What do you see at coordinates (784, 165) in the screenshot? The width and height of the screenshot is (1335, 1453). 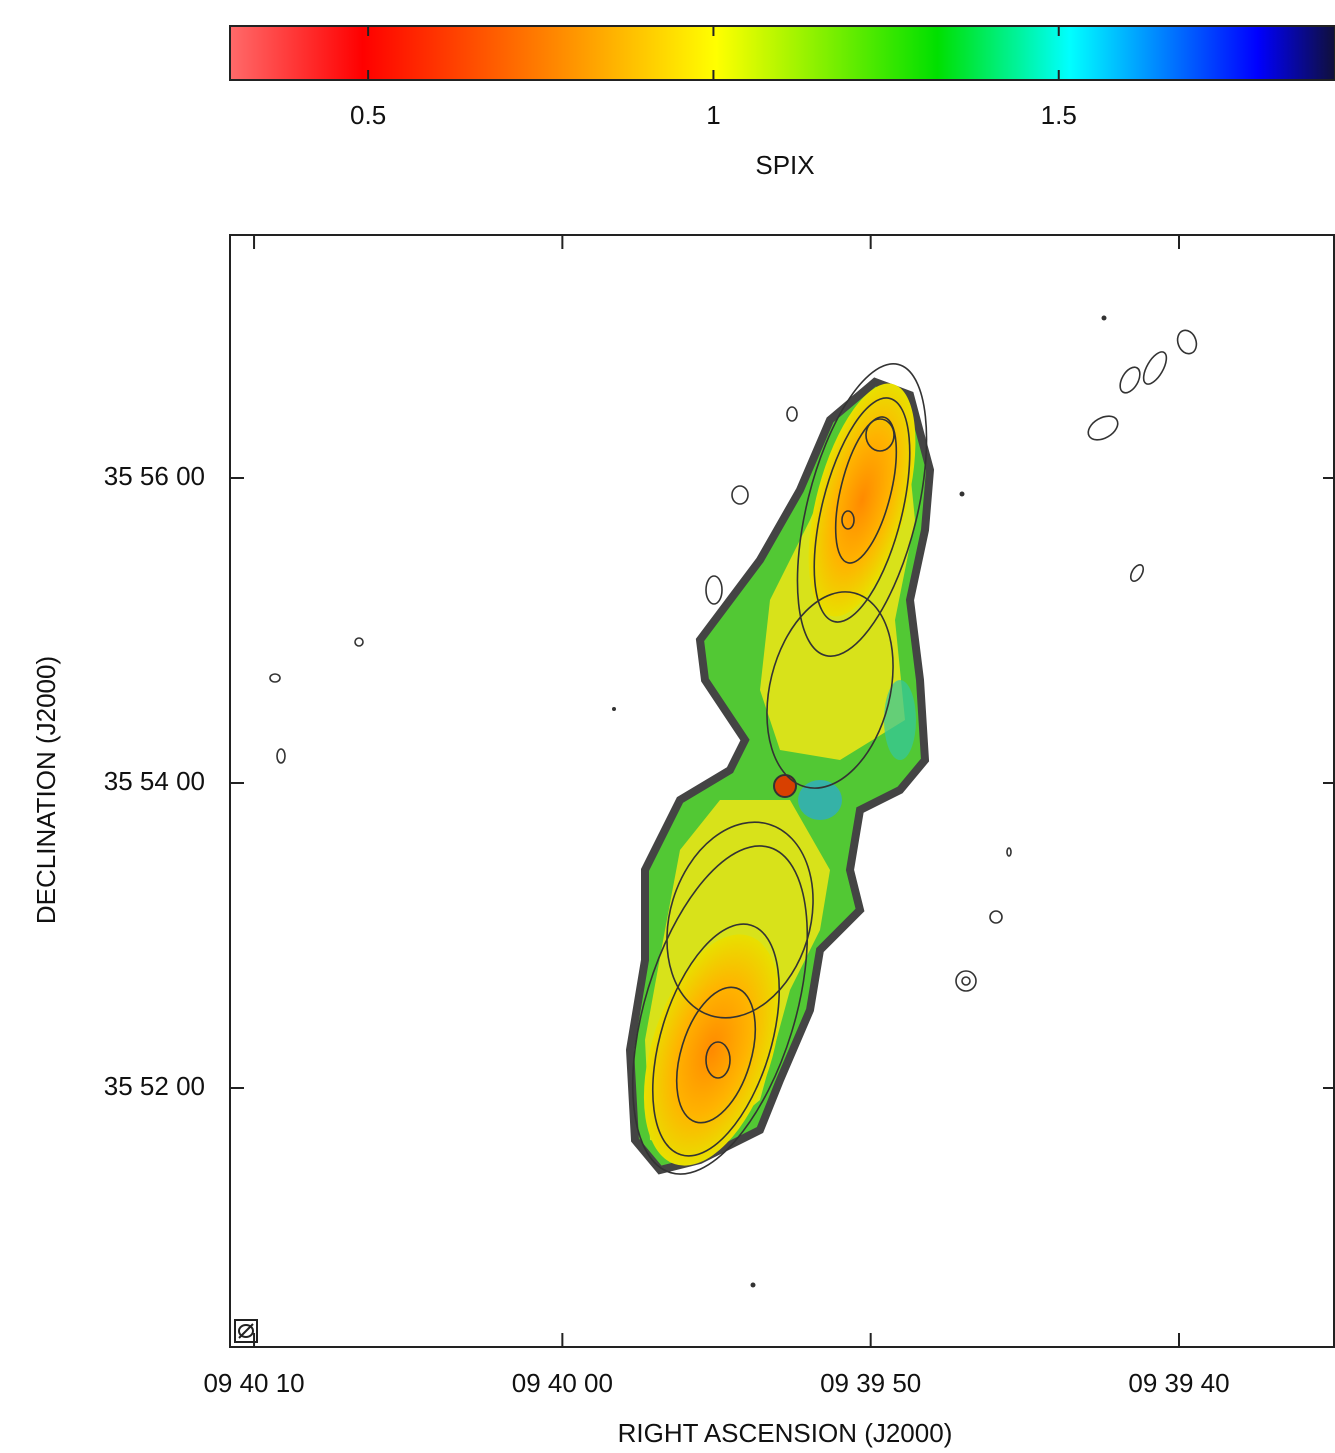 I see `colorbar-label: SPIX` at bounding box center [784, 165].